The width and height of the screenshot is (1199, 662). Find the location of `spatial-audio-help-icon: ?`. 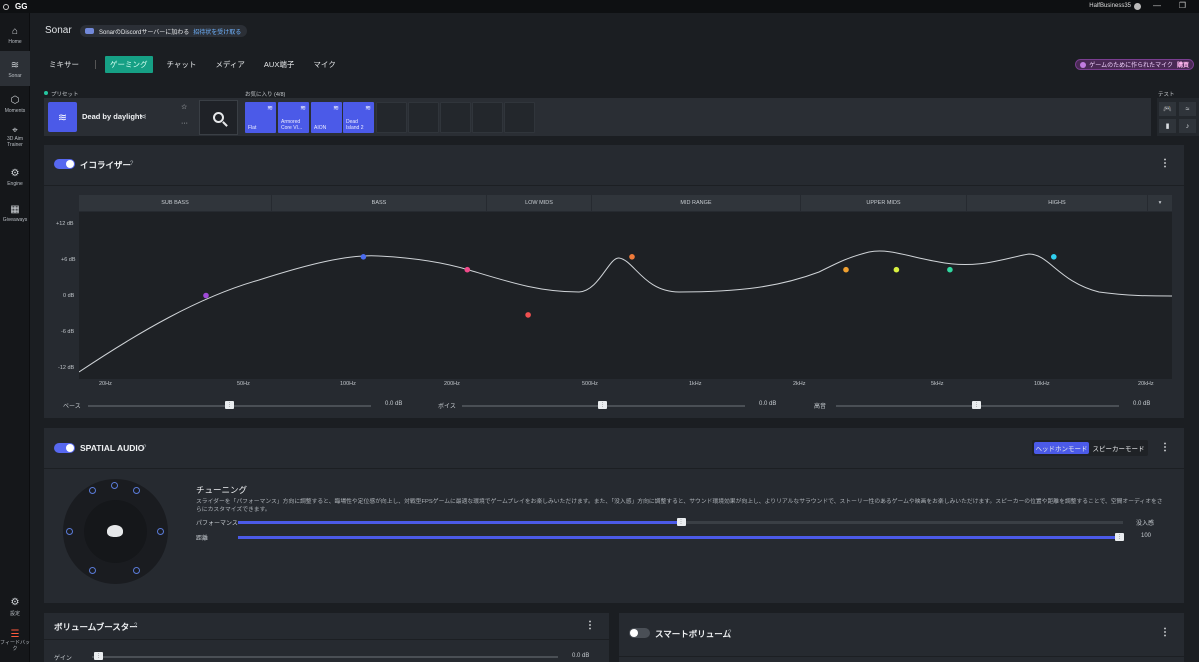

spatial-audio-help-icon: ? is located at coordinates (145, 448).